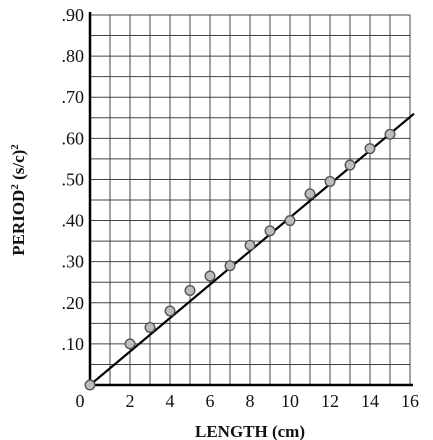 The width and height of the screenshot is (433, 440). I want to click on y-axis-label-unit: (s/c), so click(18, 167).